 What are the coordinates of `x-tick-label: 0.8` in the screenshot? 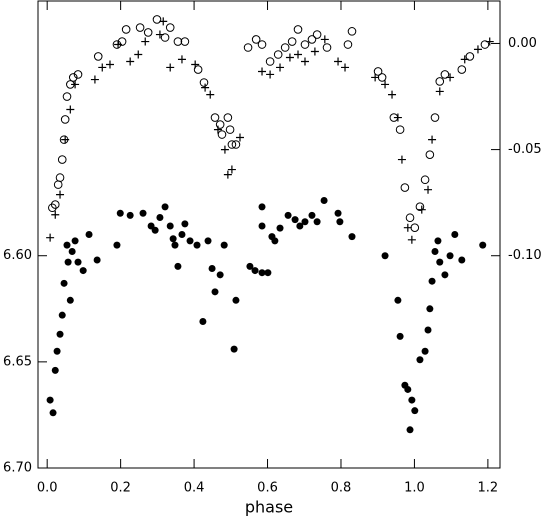 It's located at (341, 488).